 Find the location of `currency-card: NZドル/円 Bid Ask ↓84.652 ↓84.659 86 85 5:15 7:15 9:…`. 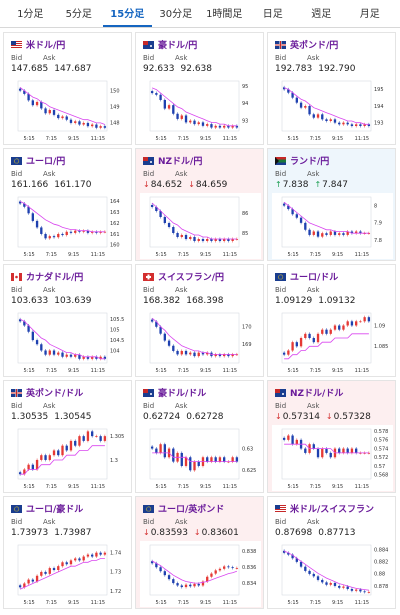

currency-card: NZドル/円 Bid Ask ↓84.652 ↓84.659 86 85 5:15 7:15 9:… is located at coordinates (199, 204).